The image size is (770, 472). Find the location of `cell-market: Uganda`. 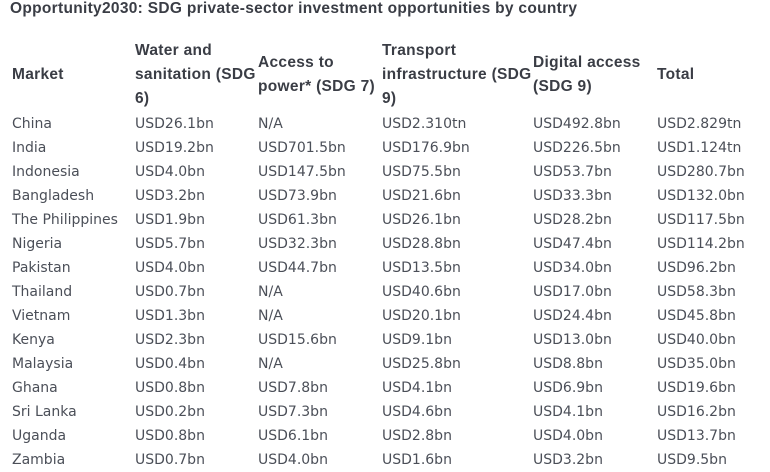

cell-market: Uganda is located at coordinates (39, 436).